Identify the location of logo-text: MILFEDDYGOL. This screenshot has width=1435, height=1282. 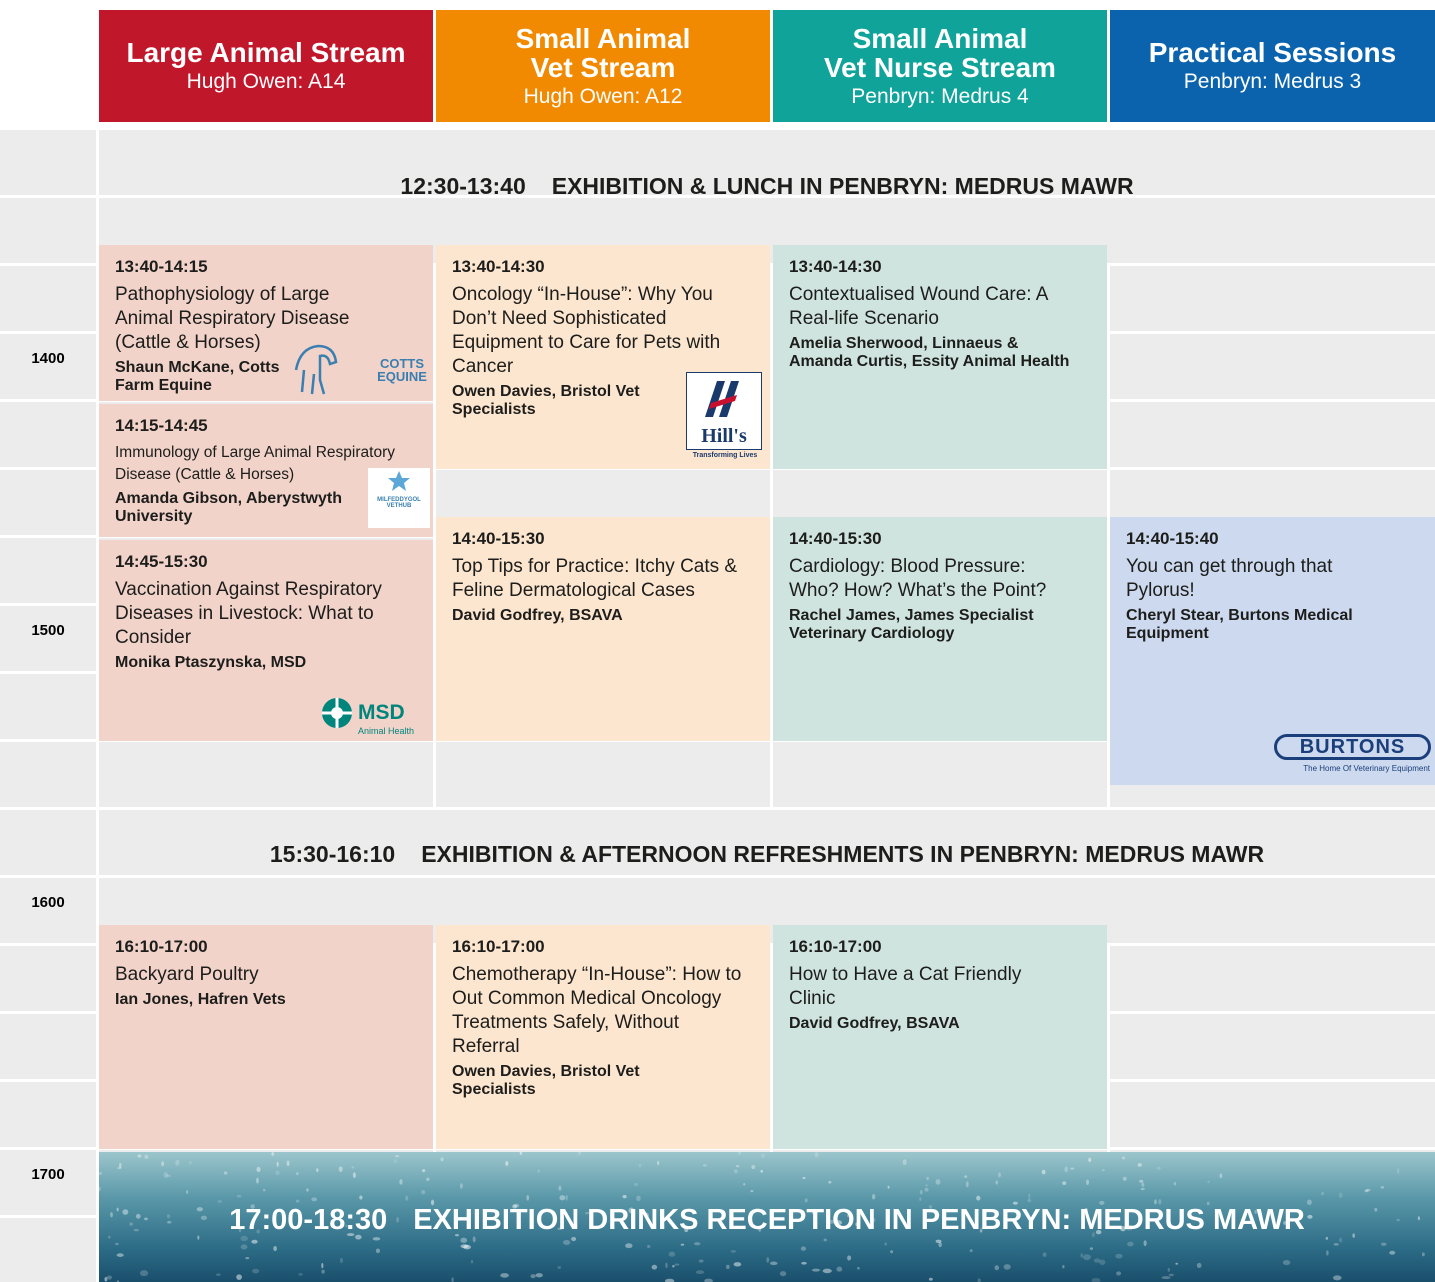
(399, 500).